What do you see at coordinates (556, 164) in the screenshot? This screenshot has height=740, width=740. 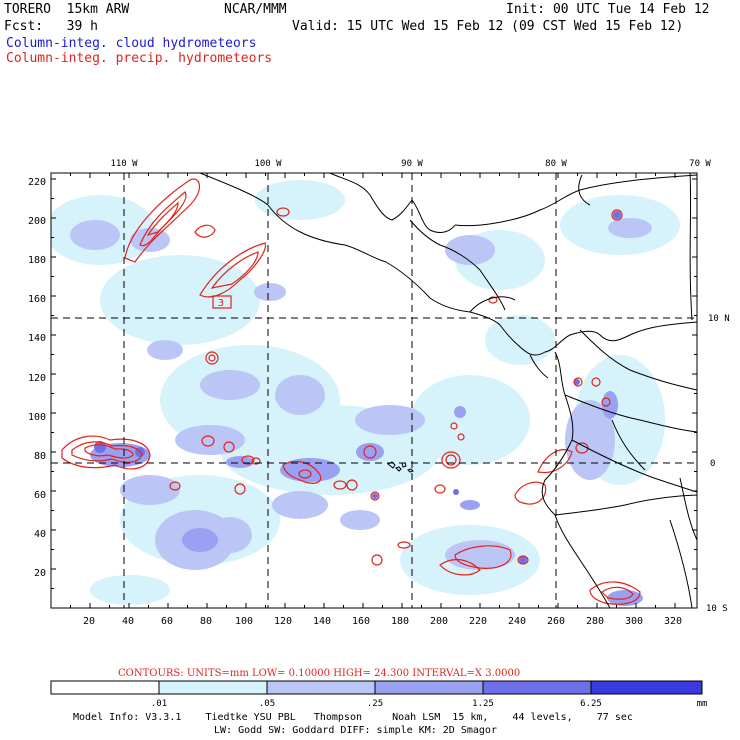 I see `lon-label-80w: 80 W` at bounding box center [556, 164].